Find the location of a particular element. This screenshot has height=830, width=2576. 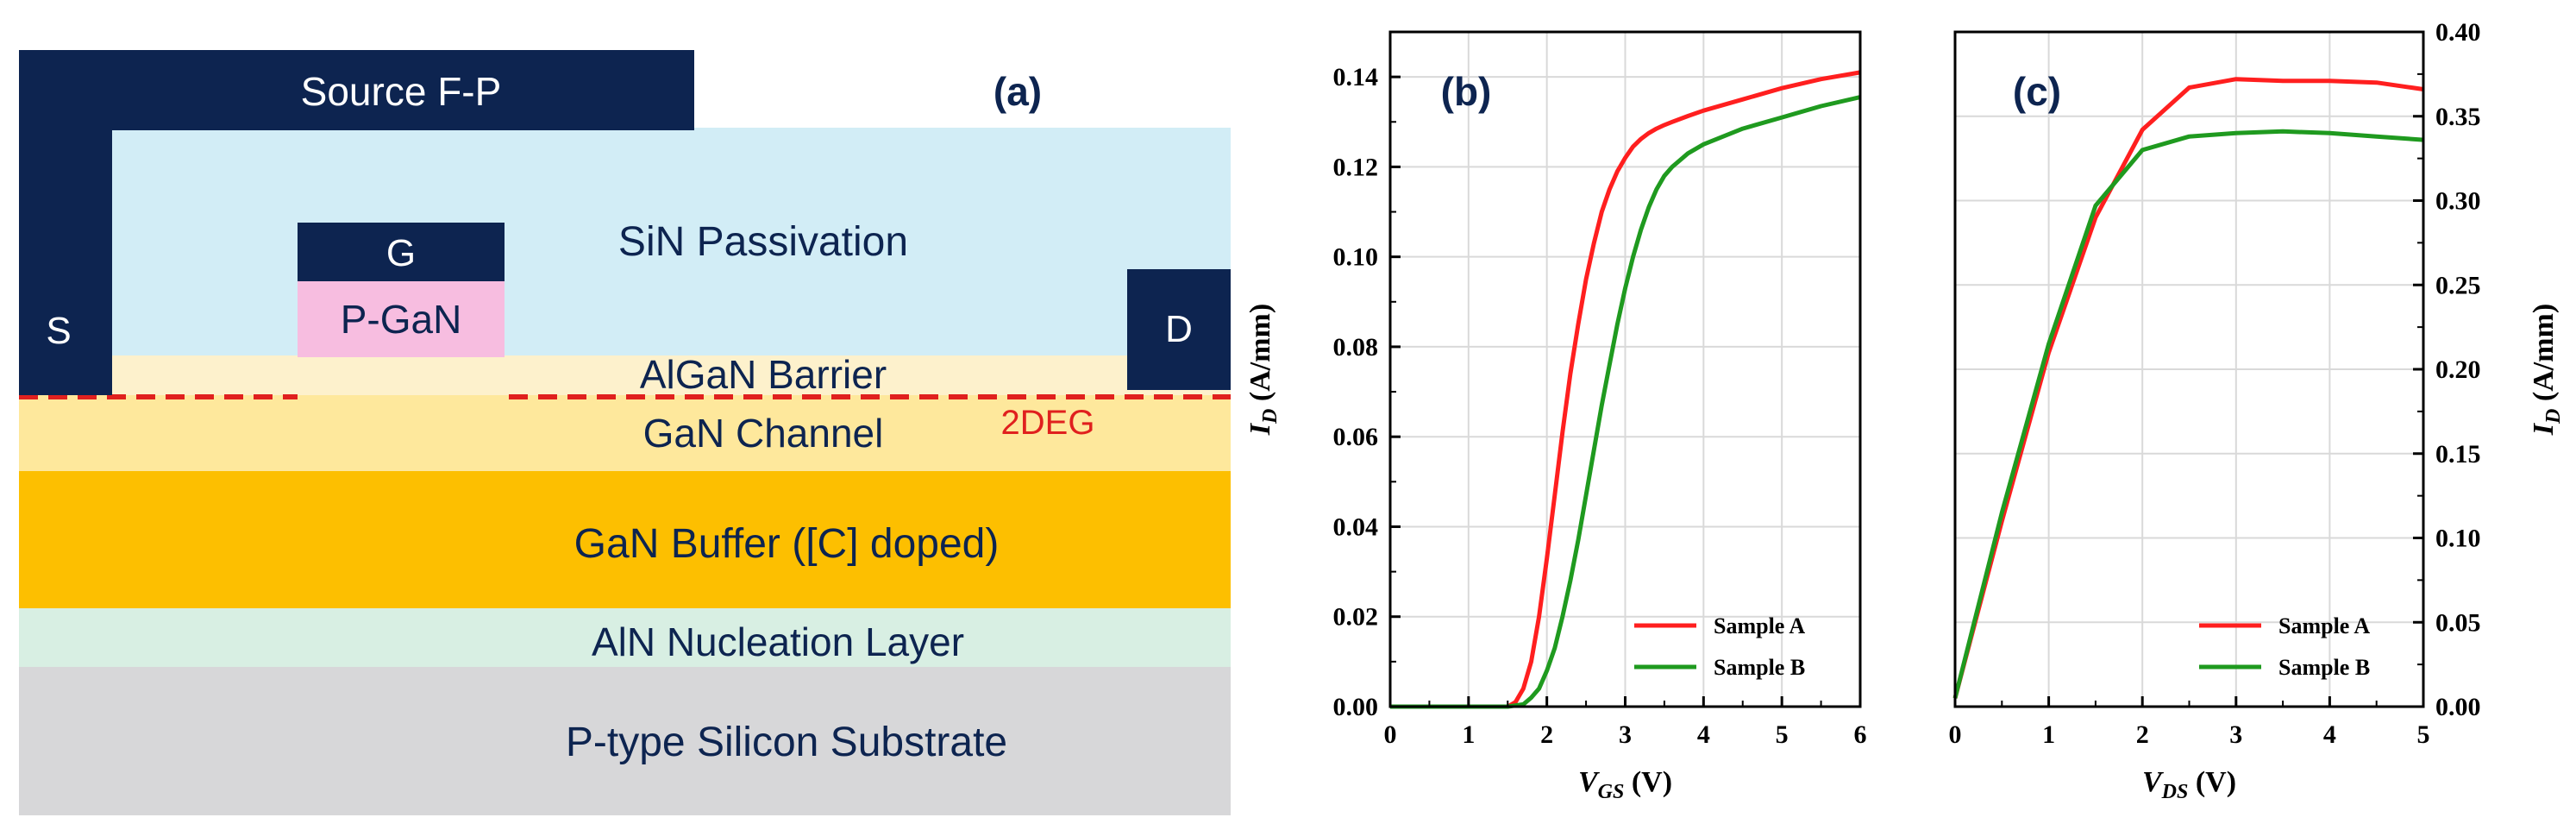

panel-a-tag: (a) is located at coordinates (1017, 91).